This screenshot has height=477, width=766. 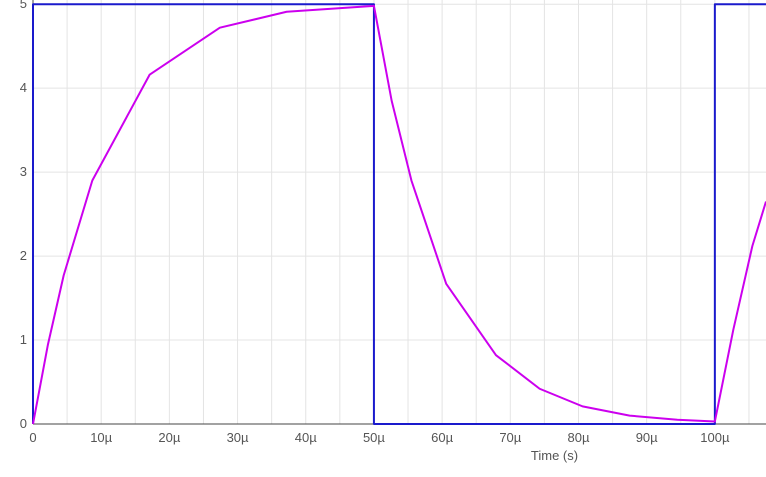 What do you see at coordinates (647, 437) in the screenshot?
I see `x-tick-label: 90µ` at bounding box center [647, 437].